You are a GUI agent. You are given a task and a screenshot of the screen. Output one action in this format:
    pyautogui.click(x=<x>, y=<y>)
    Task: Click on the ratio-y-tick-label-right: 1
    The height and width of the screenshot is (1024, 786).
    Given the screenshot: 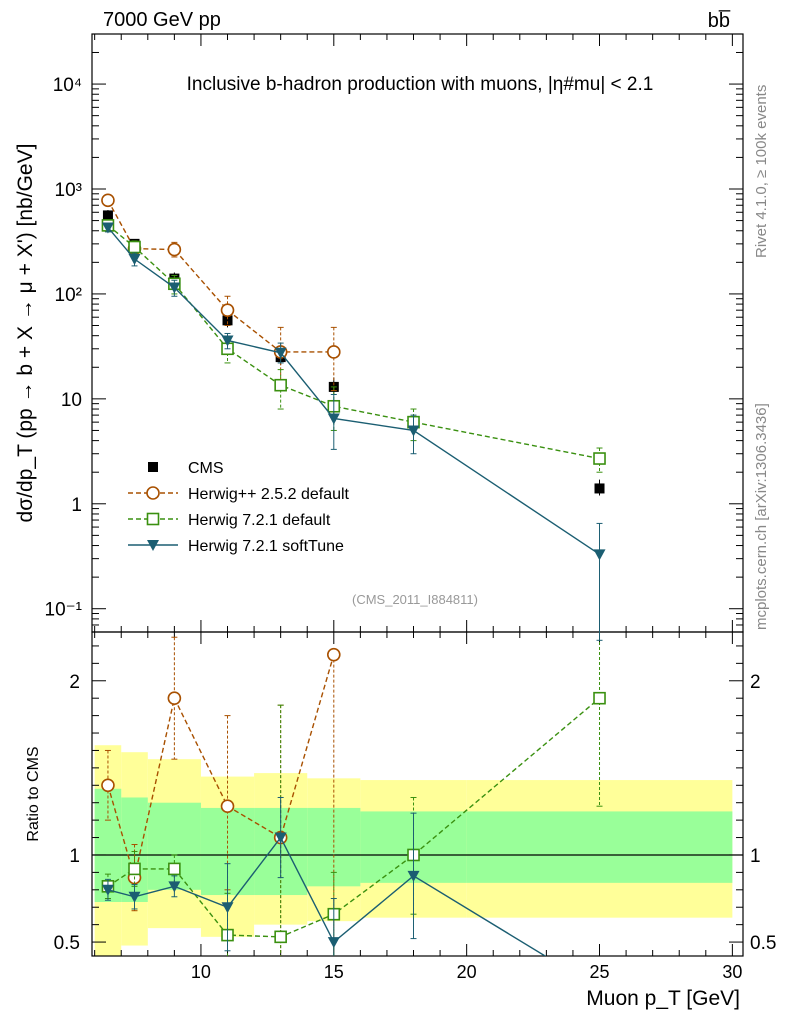 What is the action you would take?
    pyautogui.click(x=755, y=856)
    